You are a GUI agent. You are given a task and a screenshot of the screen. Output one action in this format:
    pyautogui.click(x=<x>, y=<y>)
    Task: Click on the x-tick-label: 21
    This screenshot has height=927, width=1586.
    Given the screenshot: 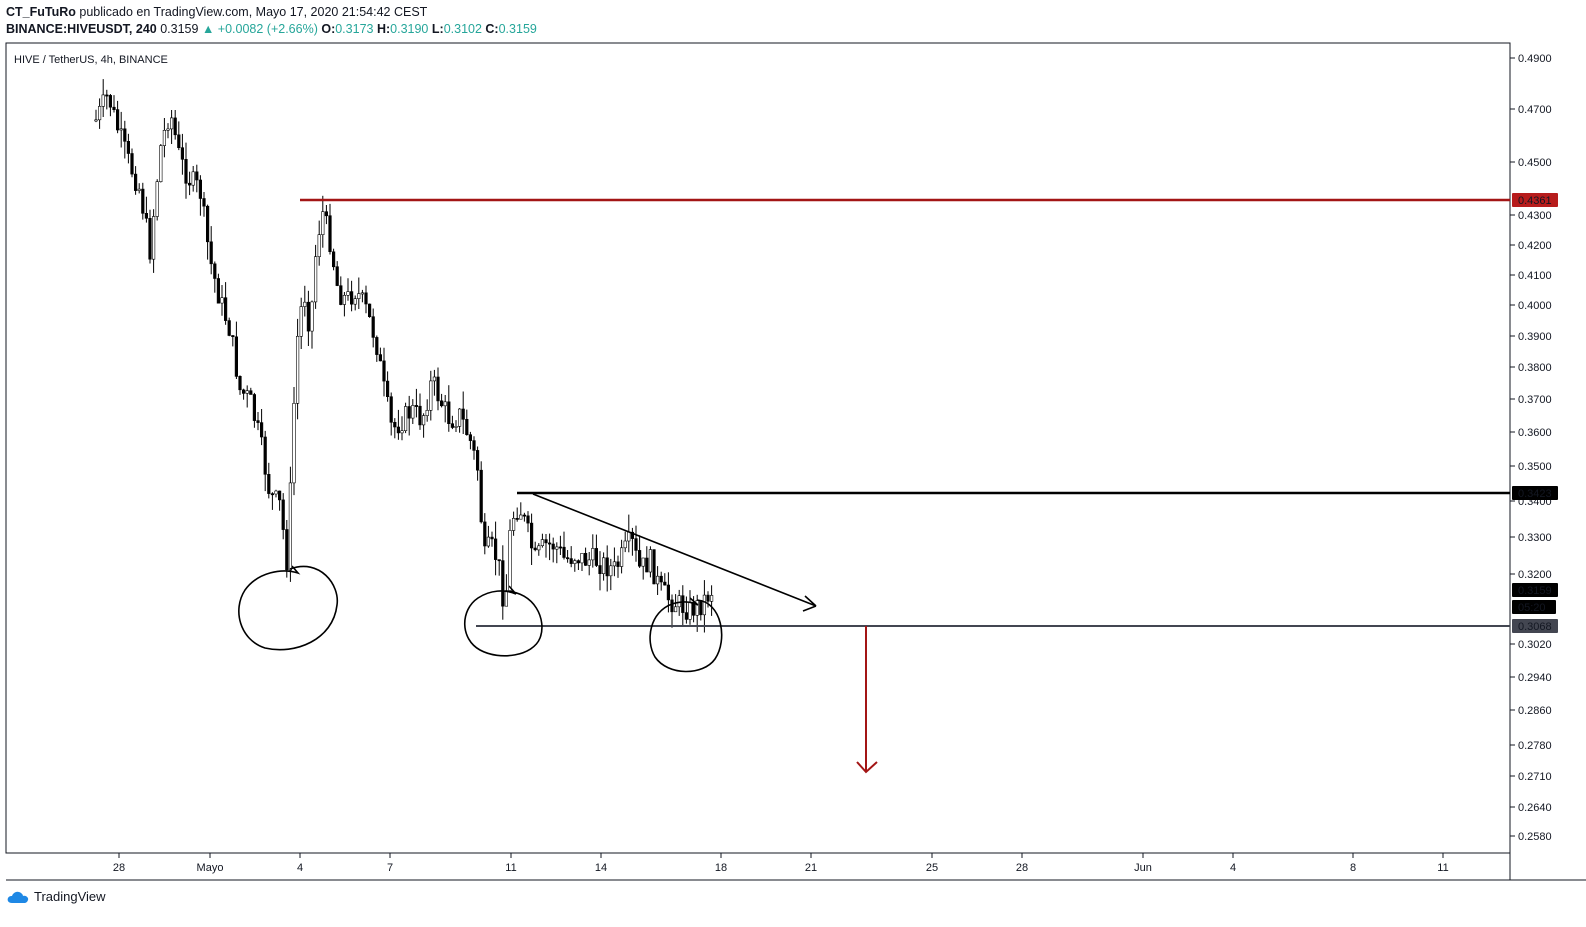 What is the action you would take?
    pyautogui.click(x=811, y=868)
    